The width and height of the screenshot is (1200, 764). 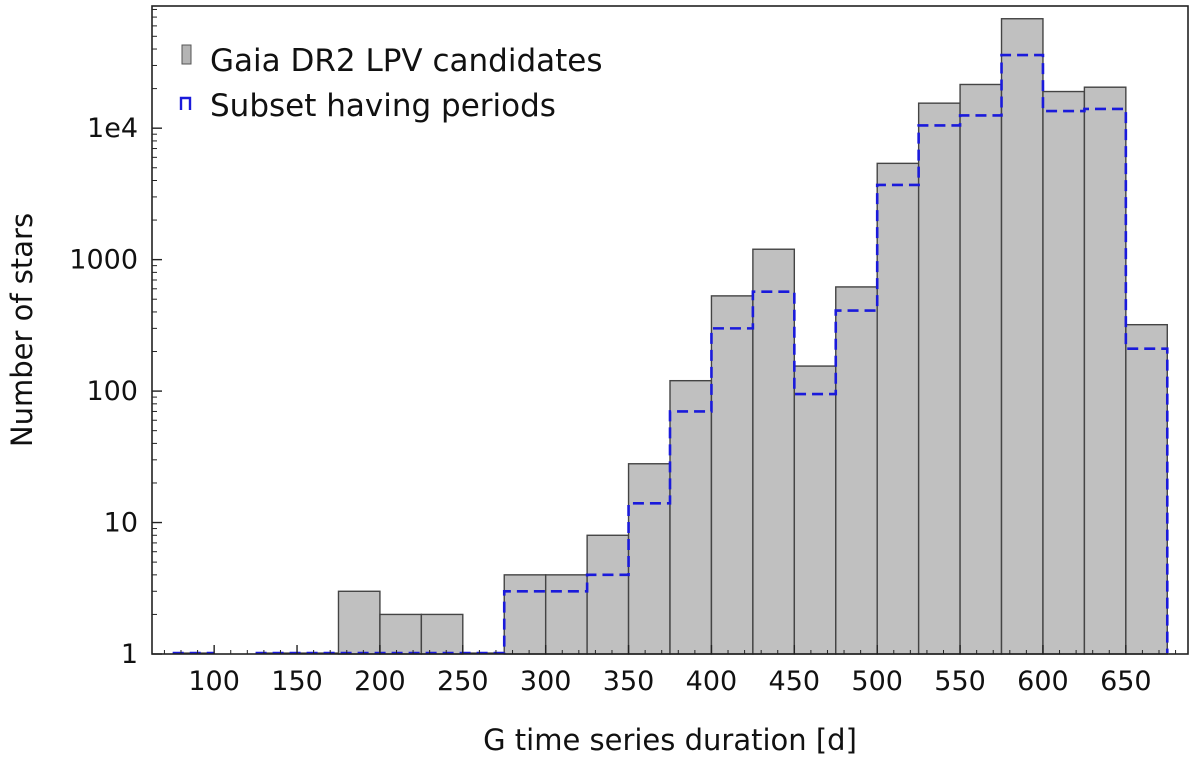 What do you see at coordinates (185, 103) in the screenshot?
I see `legend-swatch-periods` at bounding box center [185, 103].